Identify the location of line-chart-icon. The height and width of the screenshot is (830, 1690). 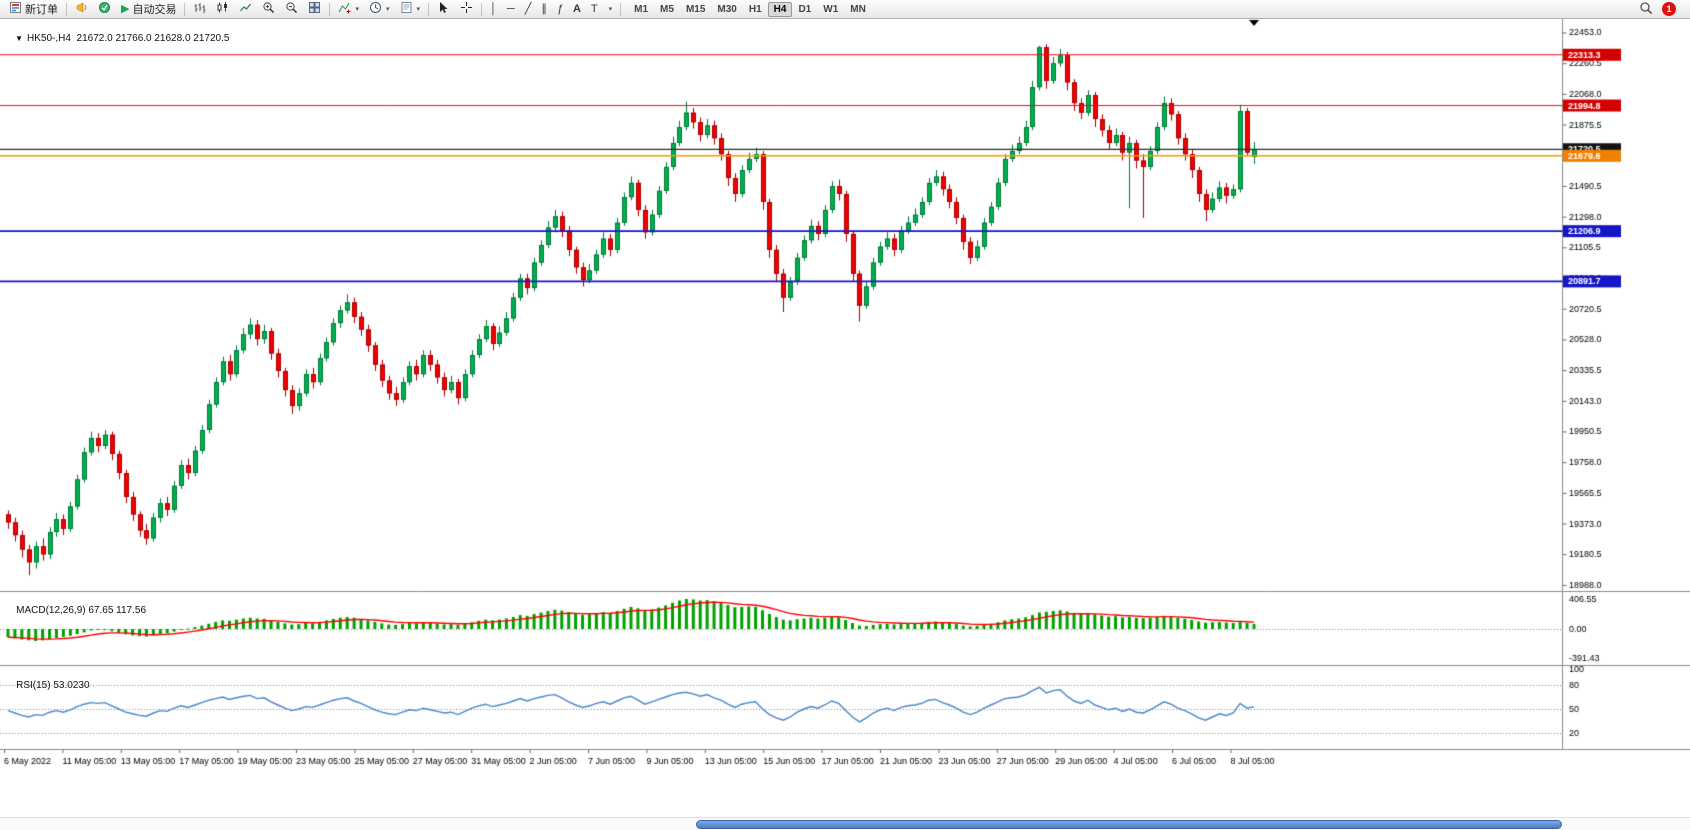
(245, 9).